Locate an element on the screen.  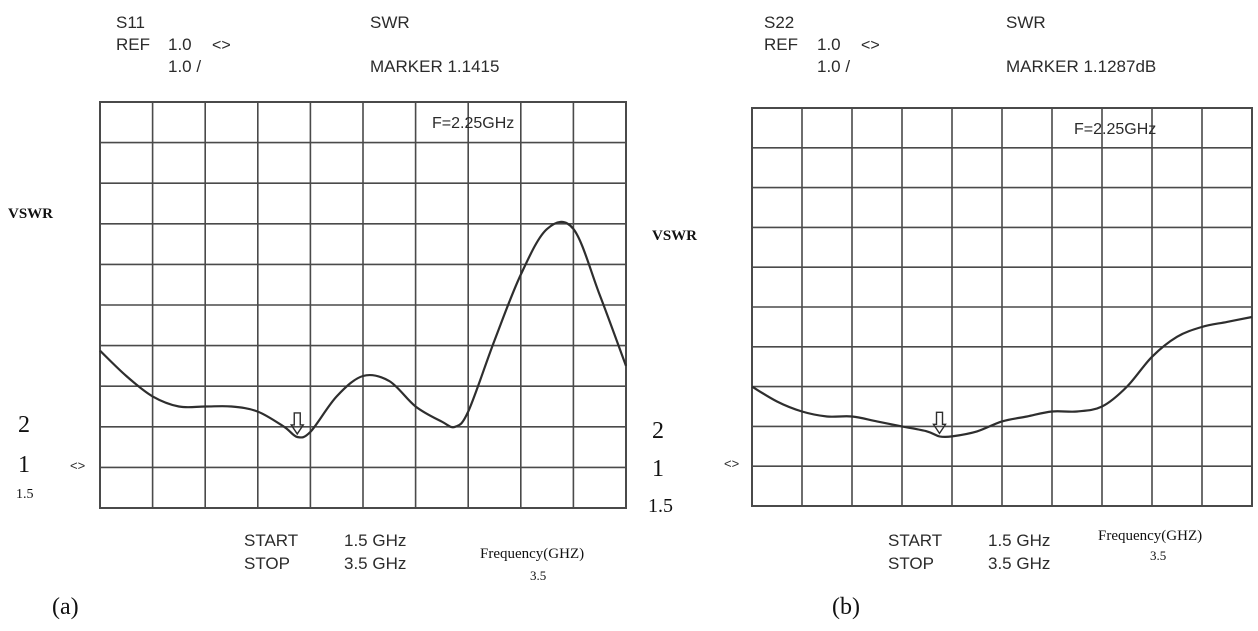
panel-label: (a) is located at coordinates (65, 607).